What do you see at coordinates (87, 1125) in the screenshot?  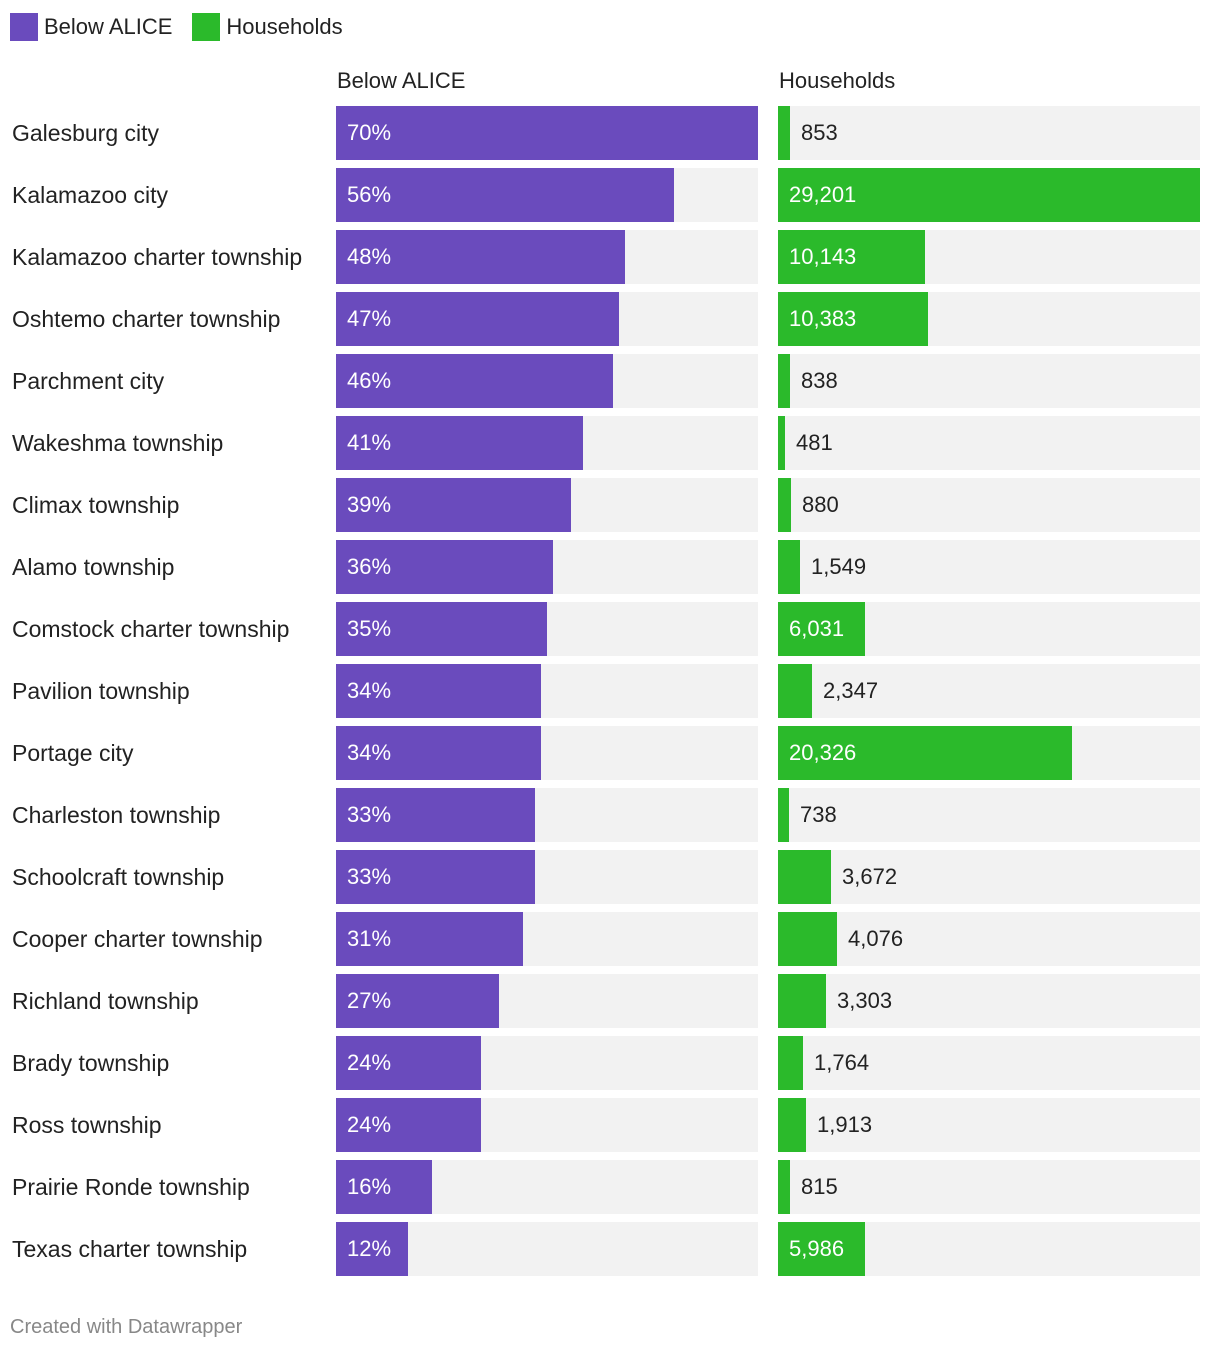 I see `category-label: Ross township` at bounding box center [87, 1125].